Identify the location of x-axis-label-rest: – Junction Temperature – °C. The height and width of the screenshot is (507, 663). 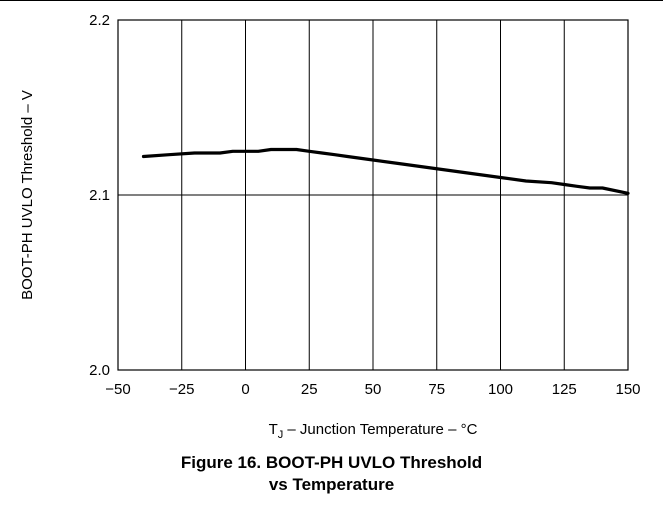
(380, 429).